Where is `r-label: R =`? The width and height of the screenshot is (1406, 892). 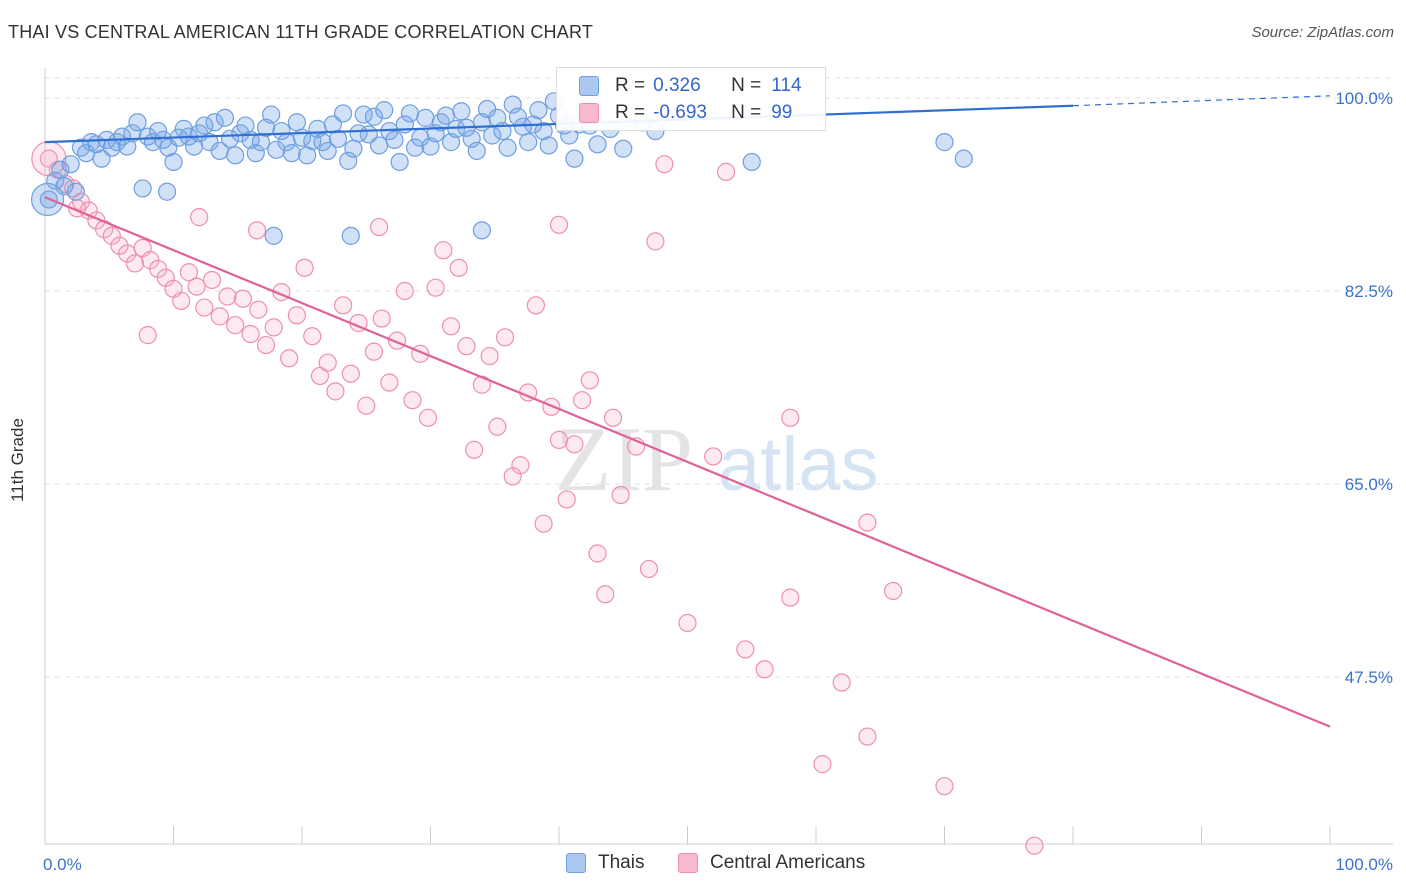 r-label: R = is located at coordinates (630, 112).